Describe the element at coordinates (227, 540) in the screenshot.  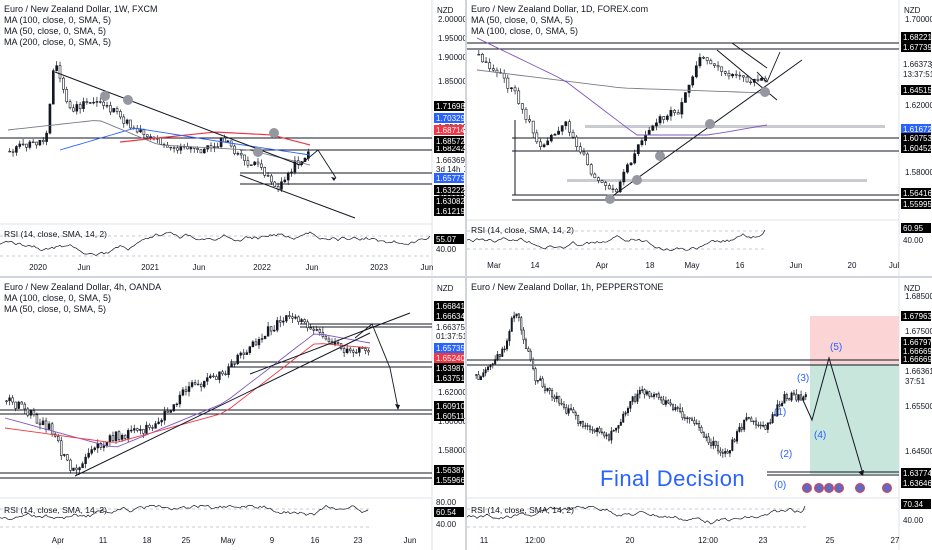
I see `x-axis-label: May` at that location.